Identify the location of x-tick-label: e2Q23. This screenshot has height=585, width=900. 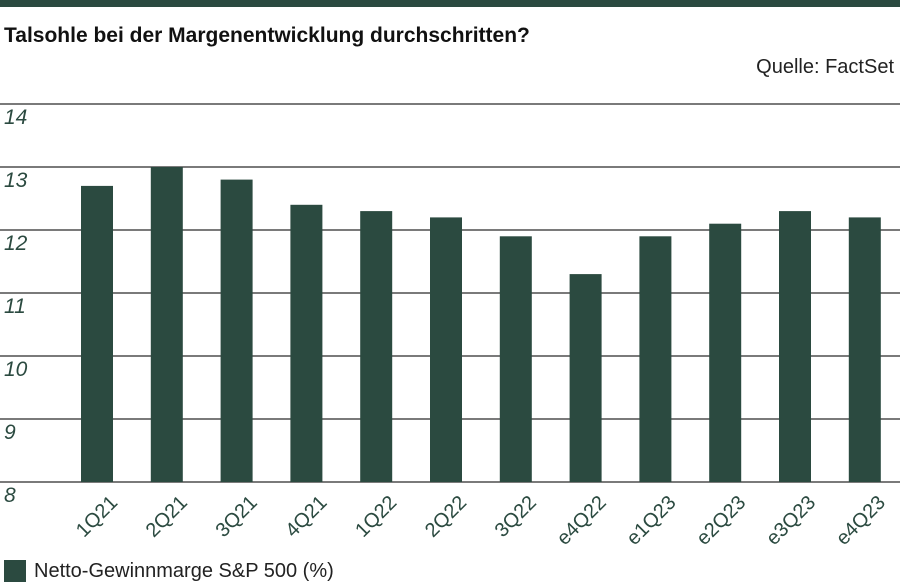
(721, 521).